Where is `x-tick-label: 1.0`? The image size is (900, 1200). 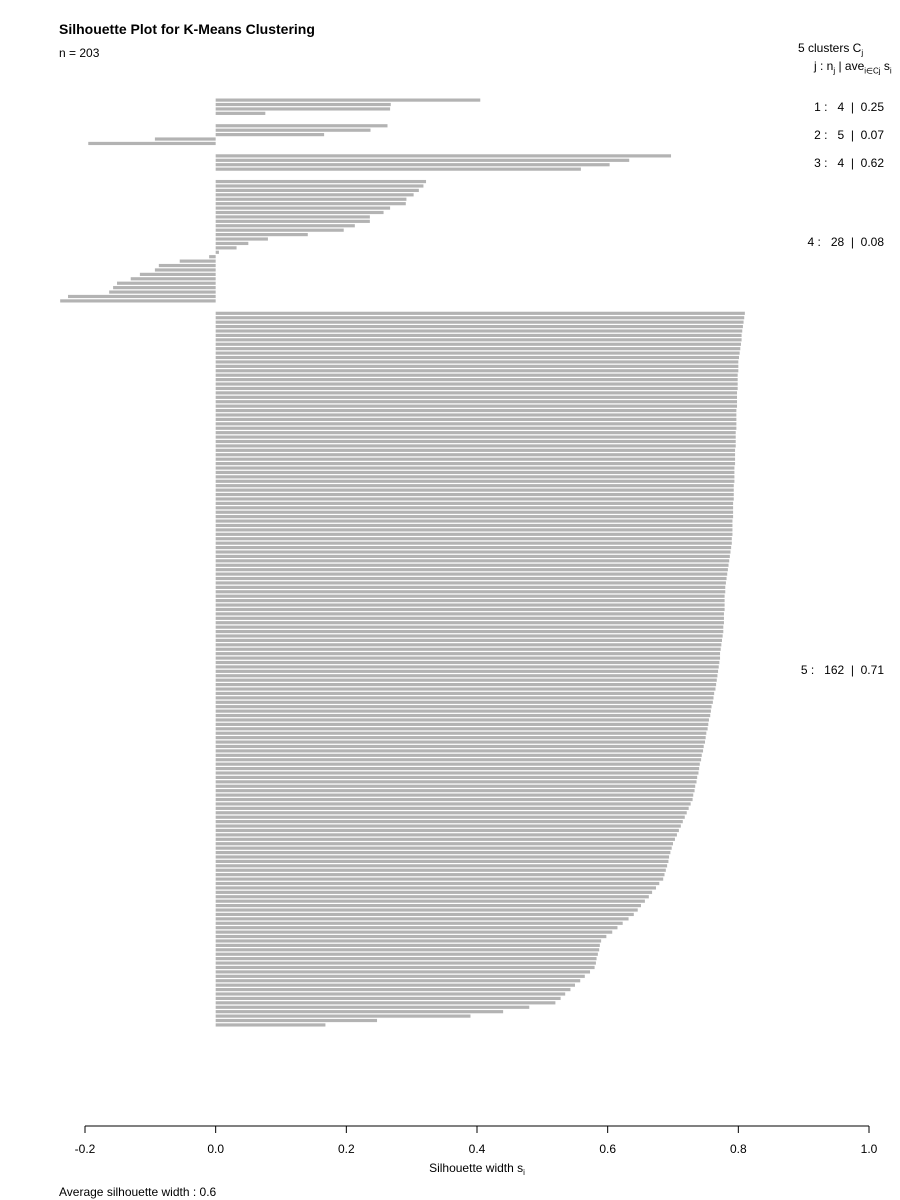
x-tick-label: 1.0 is located at coordinates (869, 1149).